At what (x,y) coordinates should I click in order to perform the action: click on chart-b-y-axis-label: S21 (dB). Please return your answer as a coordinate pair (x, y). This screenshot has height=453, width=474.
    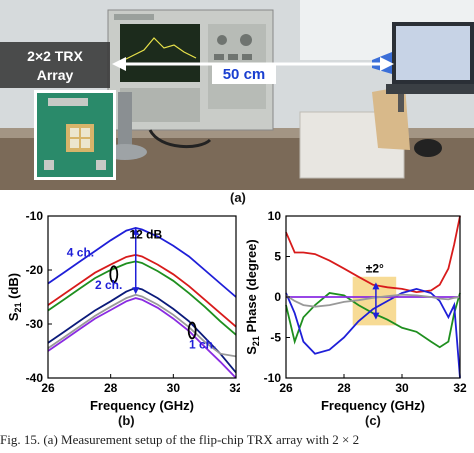
    Looking at the image, I should click on (14, 297).